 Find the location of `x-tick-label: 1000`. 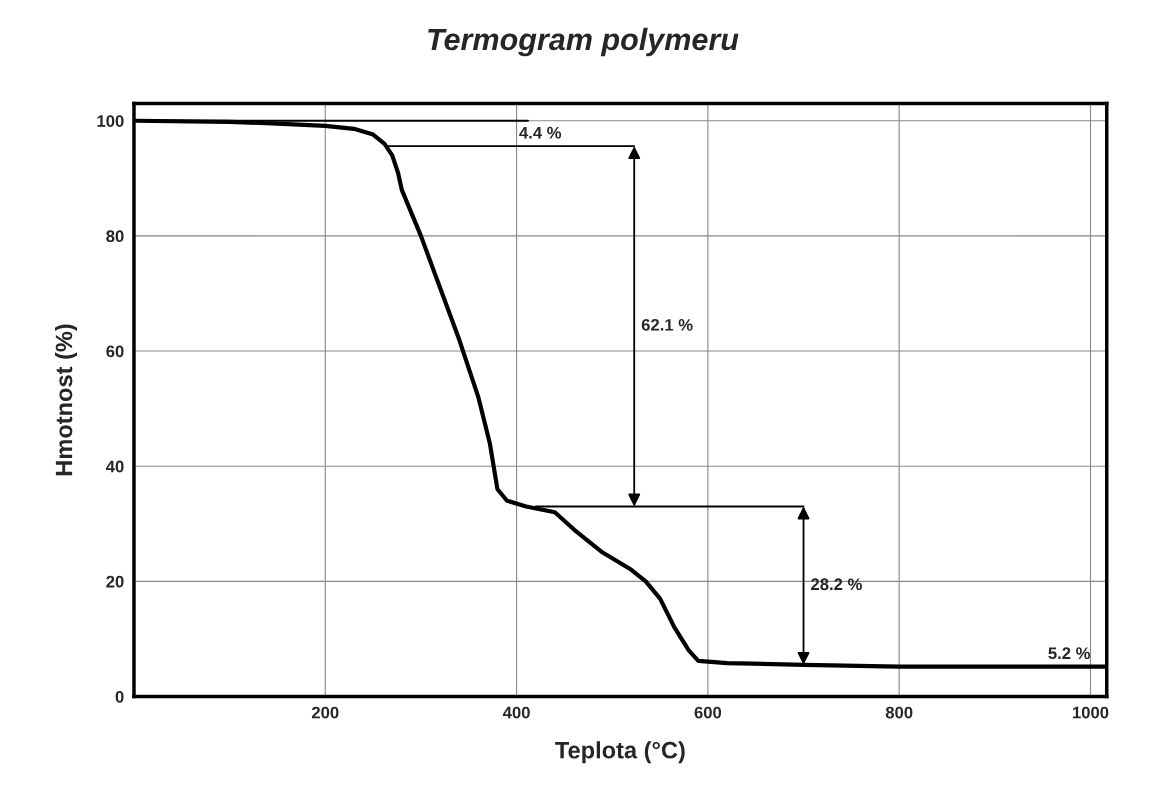

x-tick-label: 1000 is located at coordinates (1091, 712).